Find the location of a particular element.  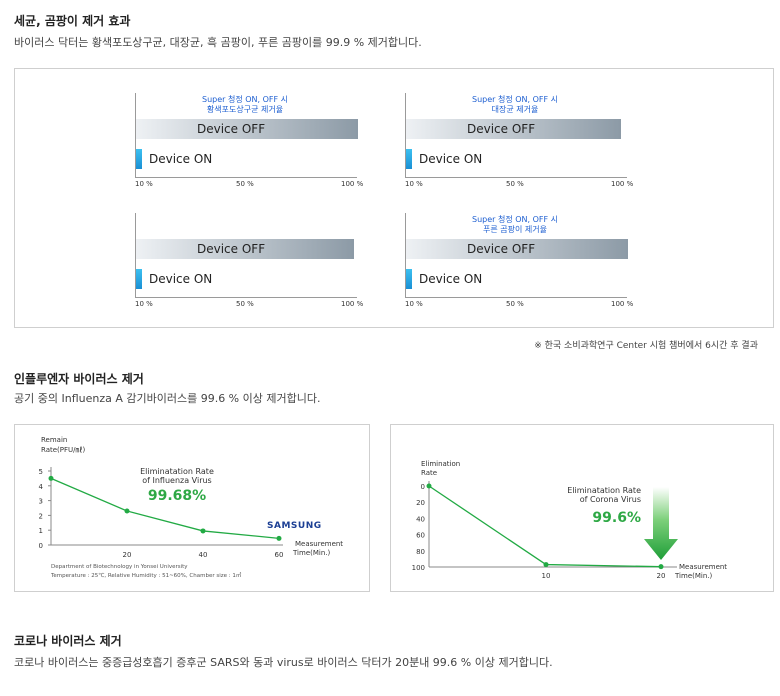

y-tick-label: 5 is located at coordinates (41, 472).